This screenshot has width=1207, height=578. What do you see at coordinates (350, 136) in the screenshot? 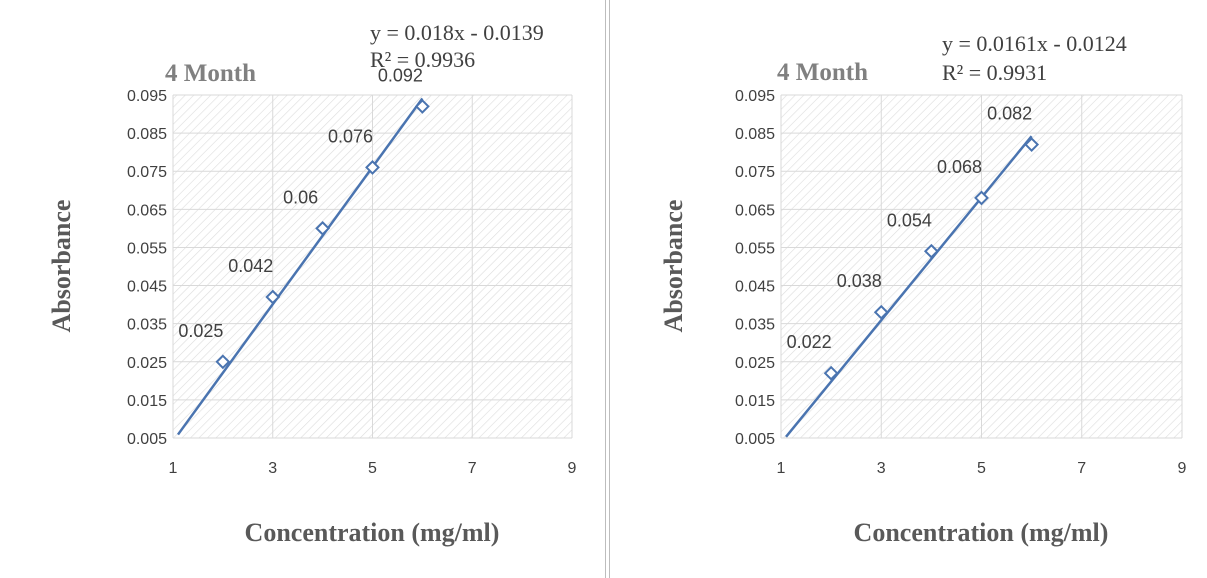
I see `data-label: 0.076` at bounding box center [350, 136].